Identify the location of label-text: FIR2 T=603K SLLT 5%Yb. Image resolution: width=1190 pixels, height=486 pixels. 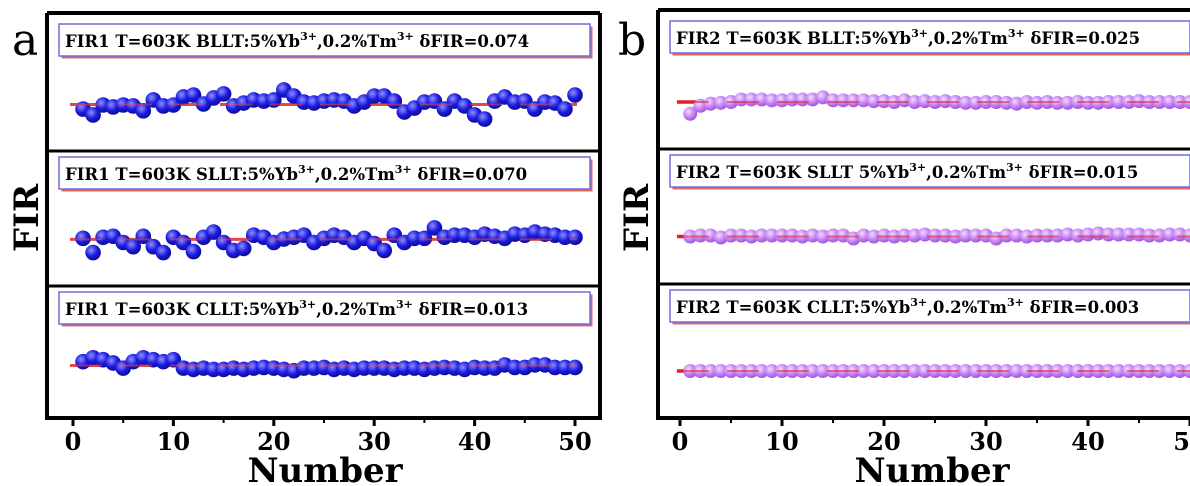
(792, 172).